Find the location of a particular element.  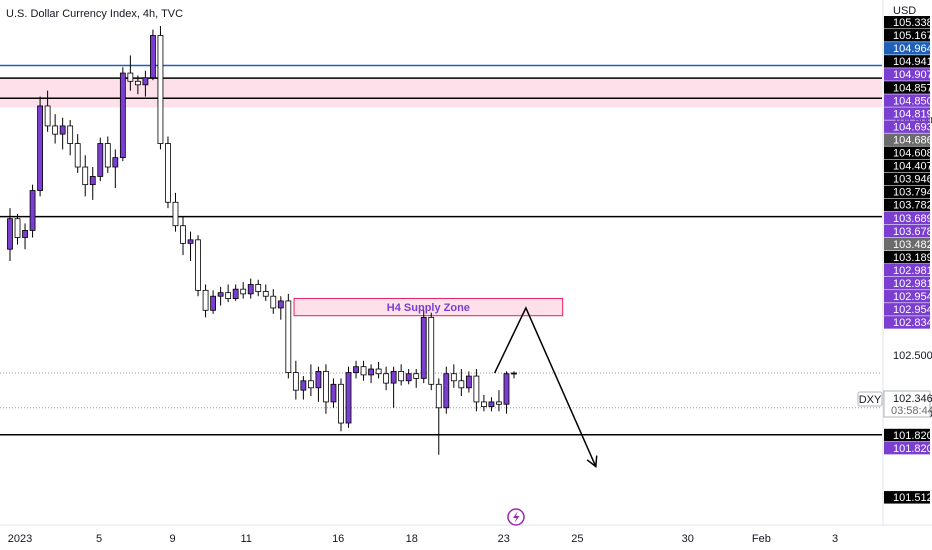

axis-badge: 103.482 is located at coordinates (908, 244).